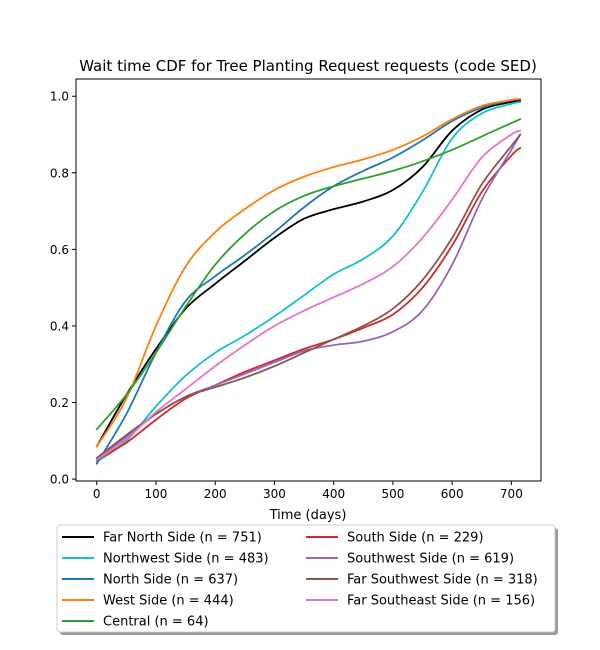  Describe the element at coordinates (182, 538) in the screenshot. I see `legend-label: Far North Side (n = 751)` at that location.